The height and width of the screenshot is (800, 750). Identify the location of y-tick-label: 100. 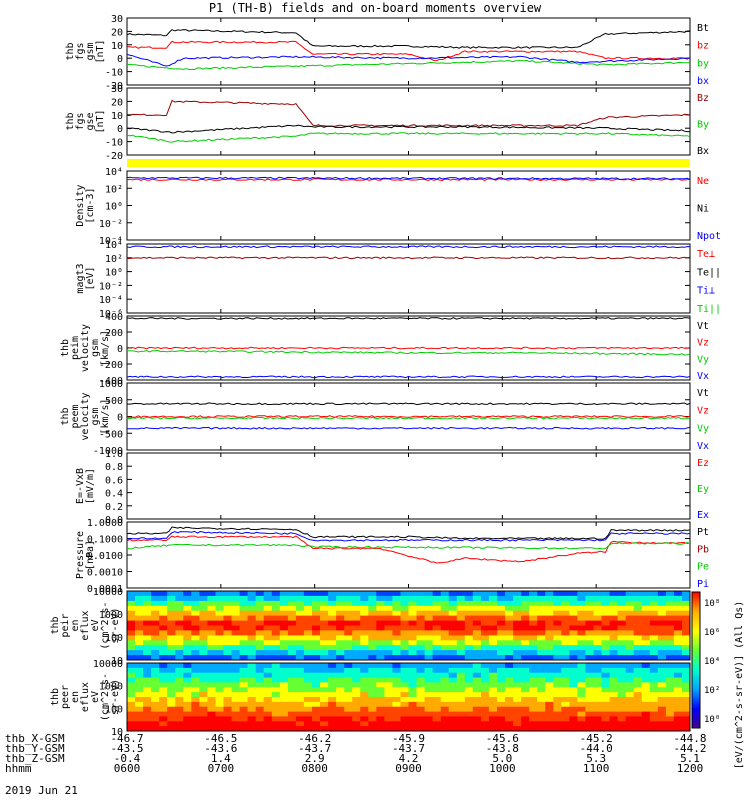
(114, 709).